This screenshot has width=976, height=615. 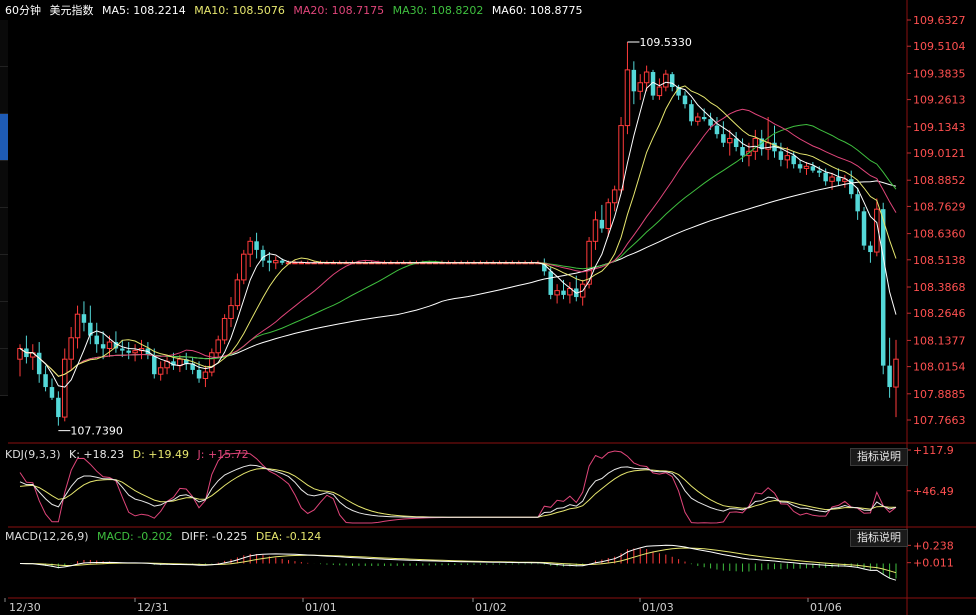 What do you see at coordinates (537, 10) in the screenshot?
I see `ma60-value: MA60: 108.8775` at bounding box center [537, 10].